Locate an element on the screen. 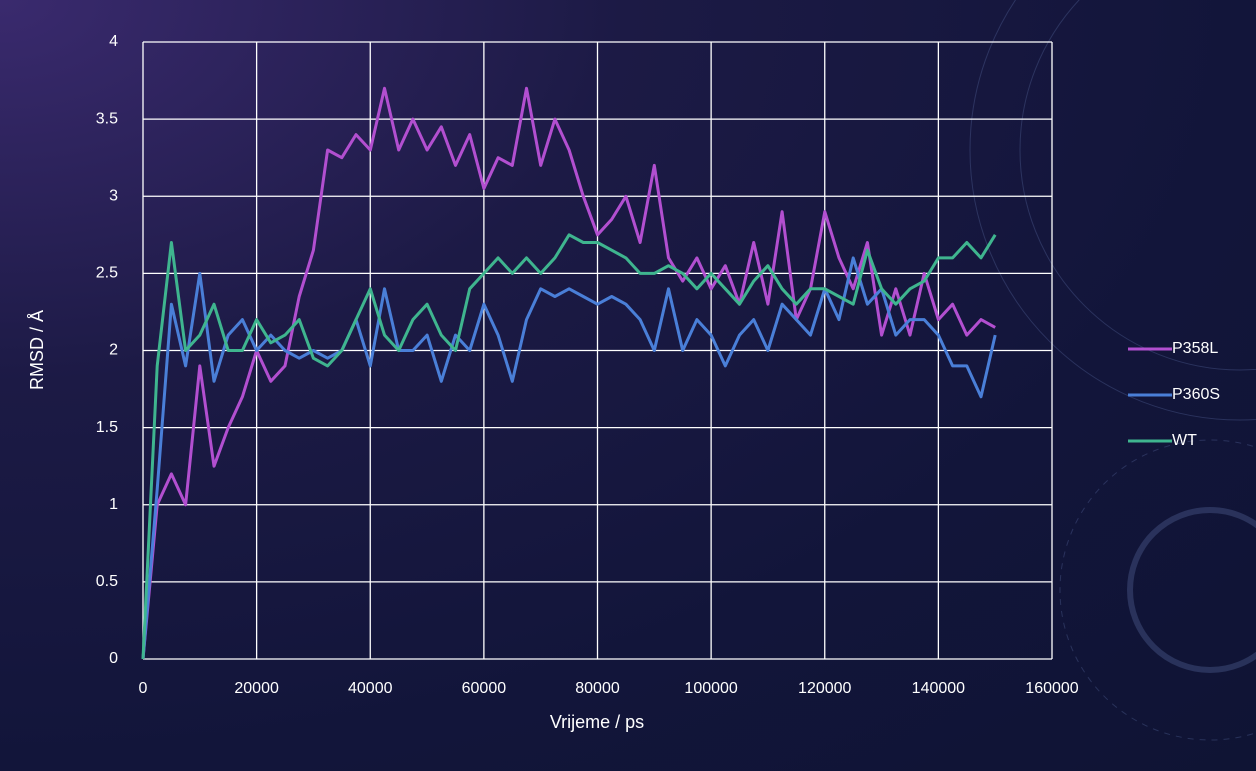 The image size is (1256, 771). y-tick-label: 2.5 is located at coordinates (107, 273).